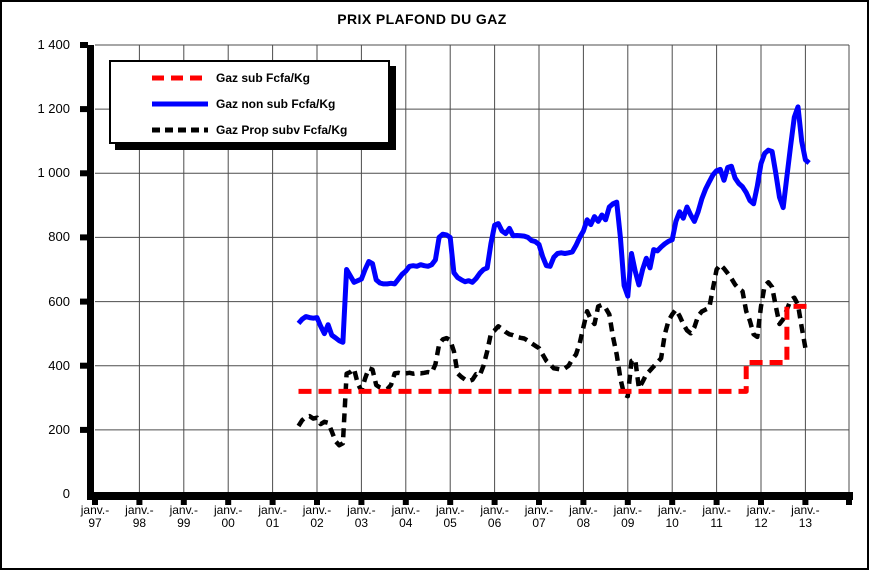  What do you see at coordinates (263, 78) in the screenshot?
I see `legend-label: Gaz sub Fcfa/Kg` at bounding box center [263, 78].